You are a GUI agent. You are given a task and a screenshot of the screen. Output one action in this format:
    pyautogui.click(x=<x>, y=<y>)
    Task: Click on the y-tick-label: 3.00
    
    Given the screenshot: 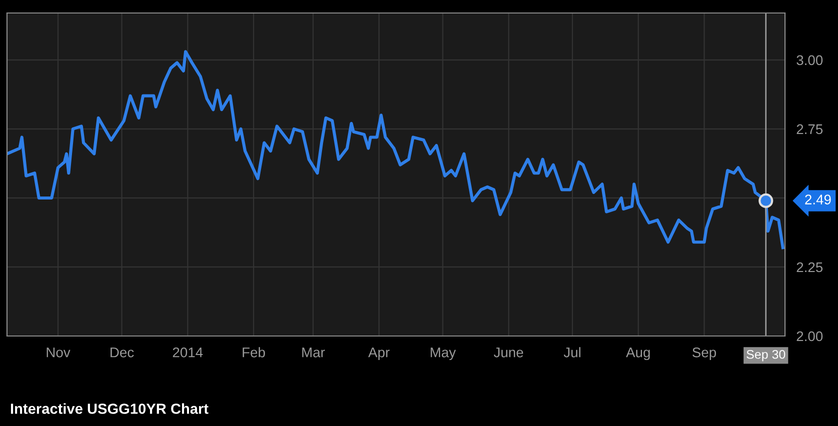 What is the action you would take?
    pyautogui.click(x=809, y=60)
    